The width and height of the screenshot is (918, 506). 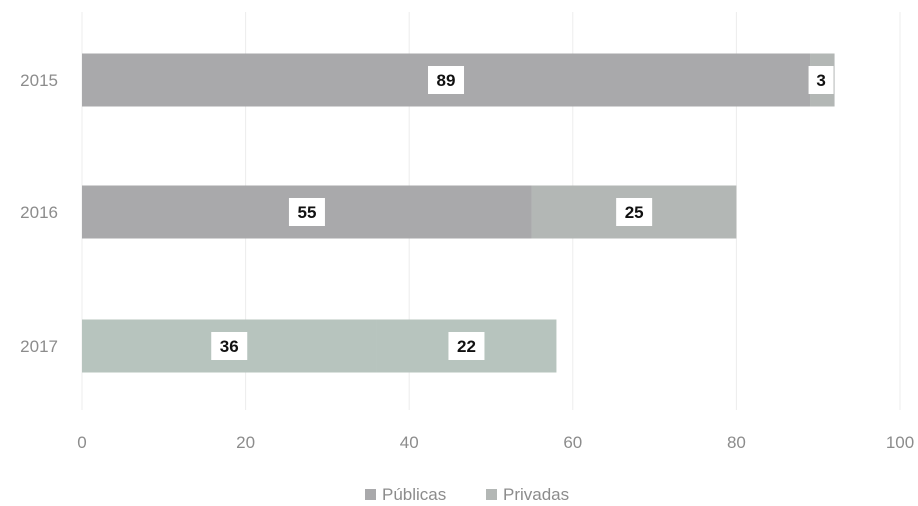 What do you see at coordinates (736, 442) in the screenshot?
I see `x-tick-label-80: 80` at bounding box center [736, 442].